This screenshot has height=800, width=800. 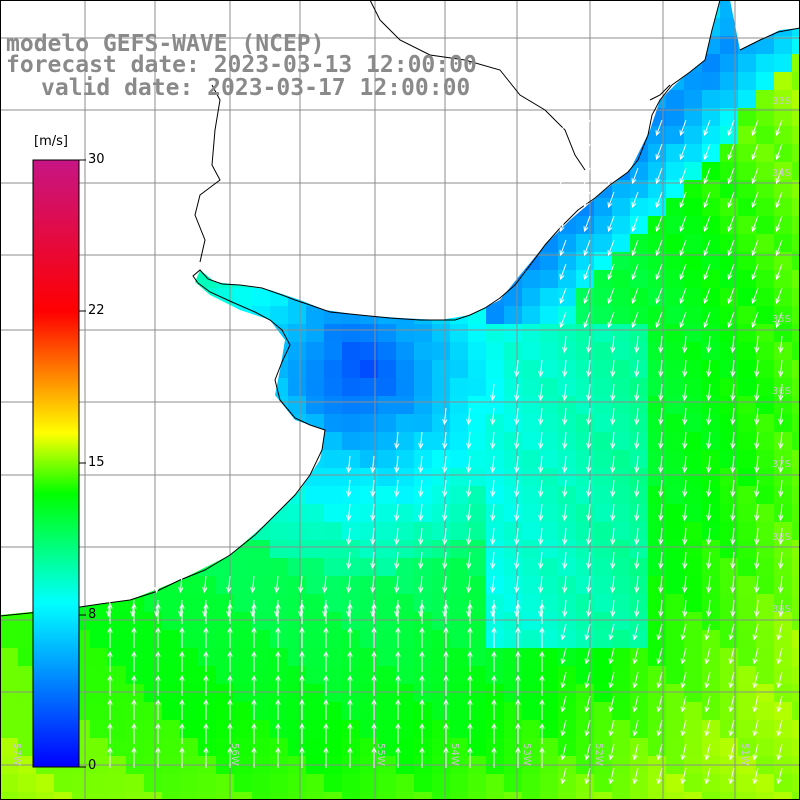 What do you see at coordinates (96, 310) in the screenshot?
I see `colorbar-tick-22: 22` at bounding box center [96, 310].